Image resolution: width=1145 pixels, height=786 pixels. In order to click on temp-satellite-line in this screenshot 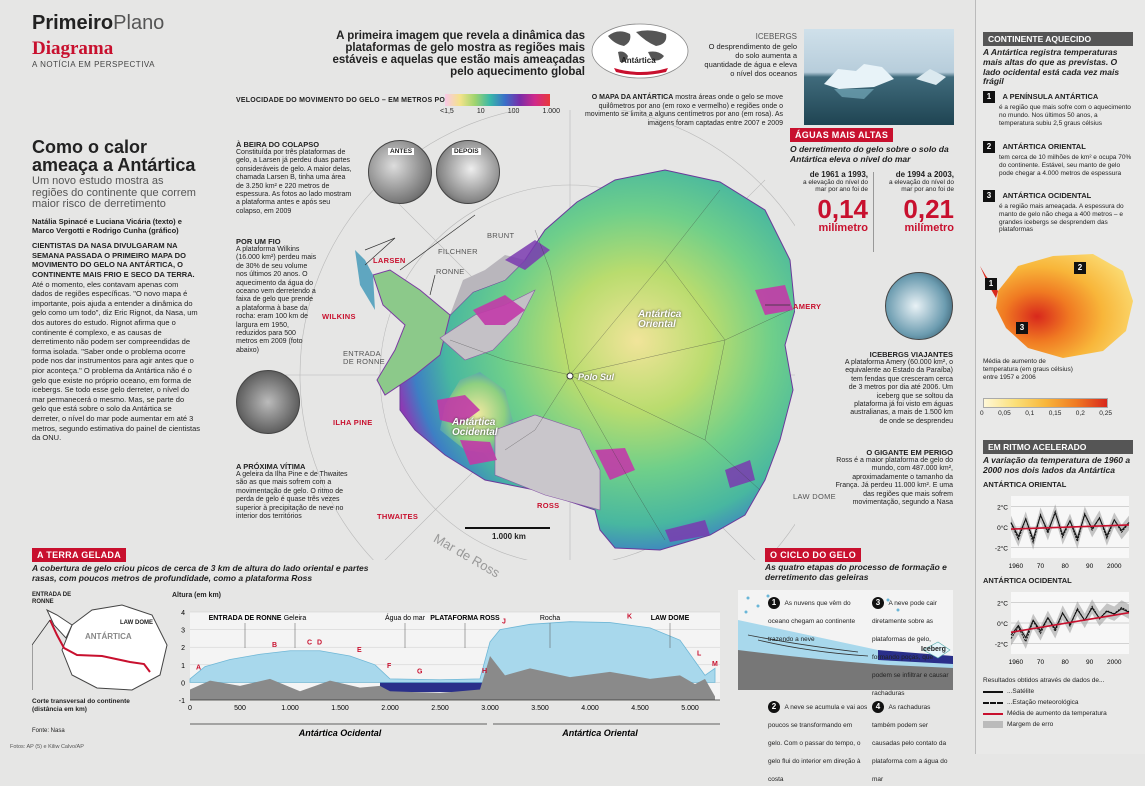, I will do `click(1070, 622)`.